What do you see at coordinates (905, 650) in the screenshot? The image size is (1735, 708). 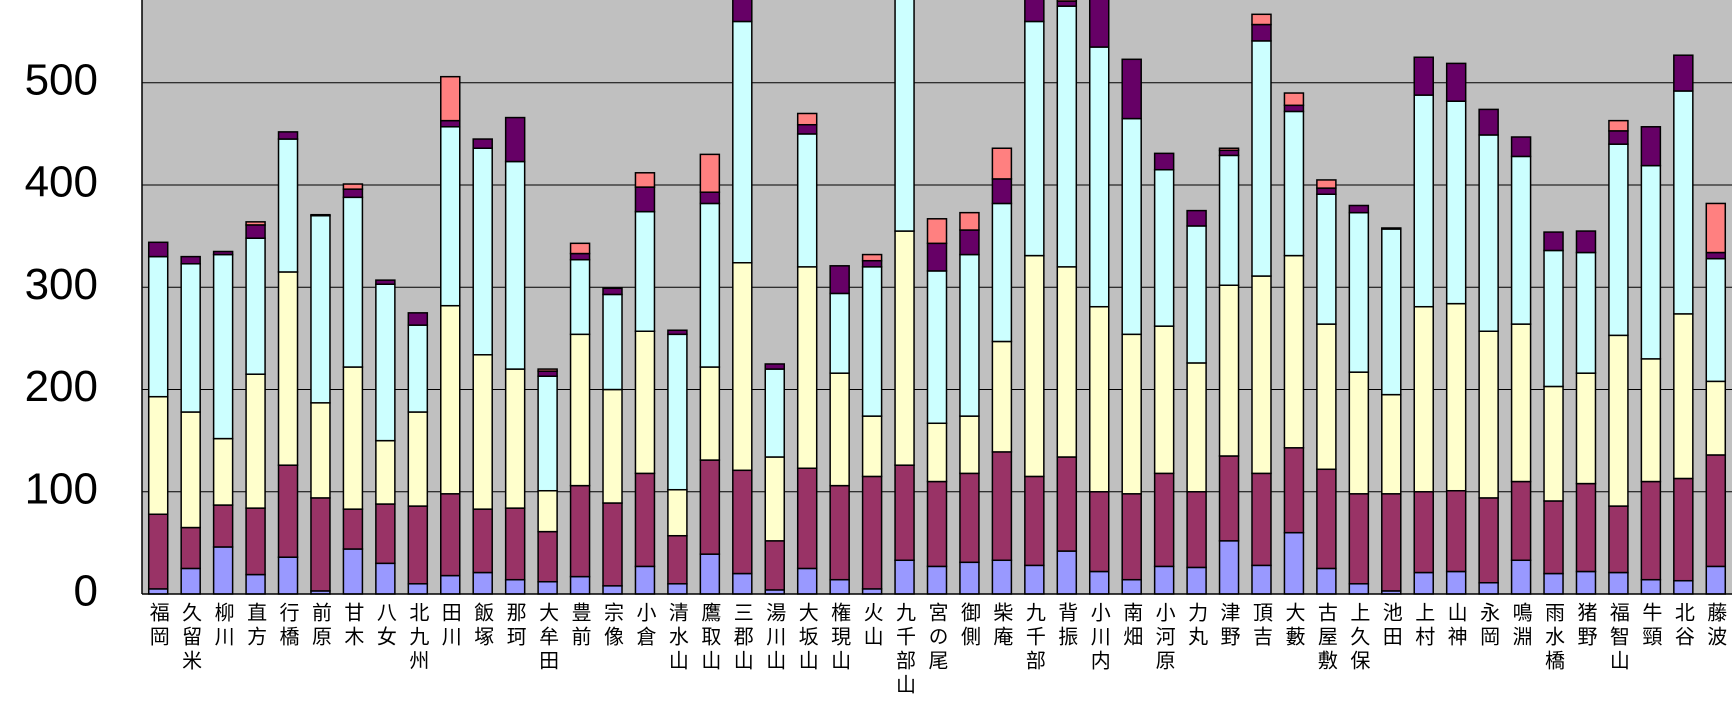 I see `x-tick-label: 九千部山` at bounding box center [905, 650].